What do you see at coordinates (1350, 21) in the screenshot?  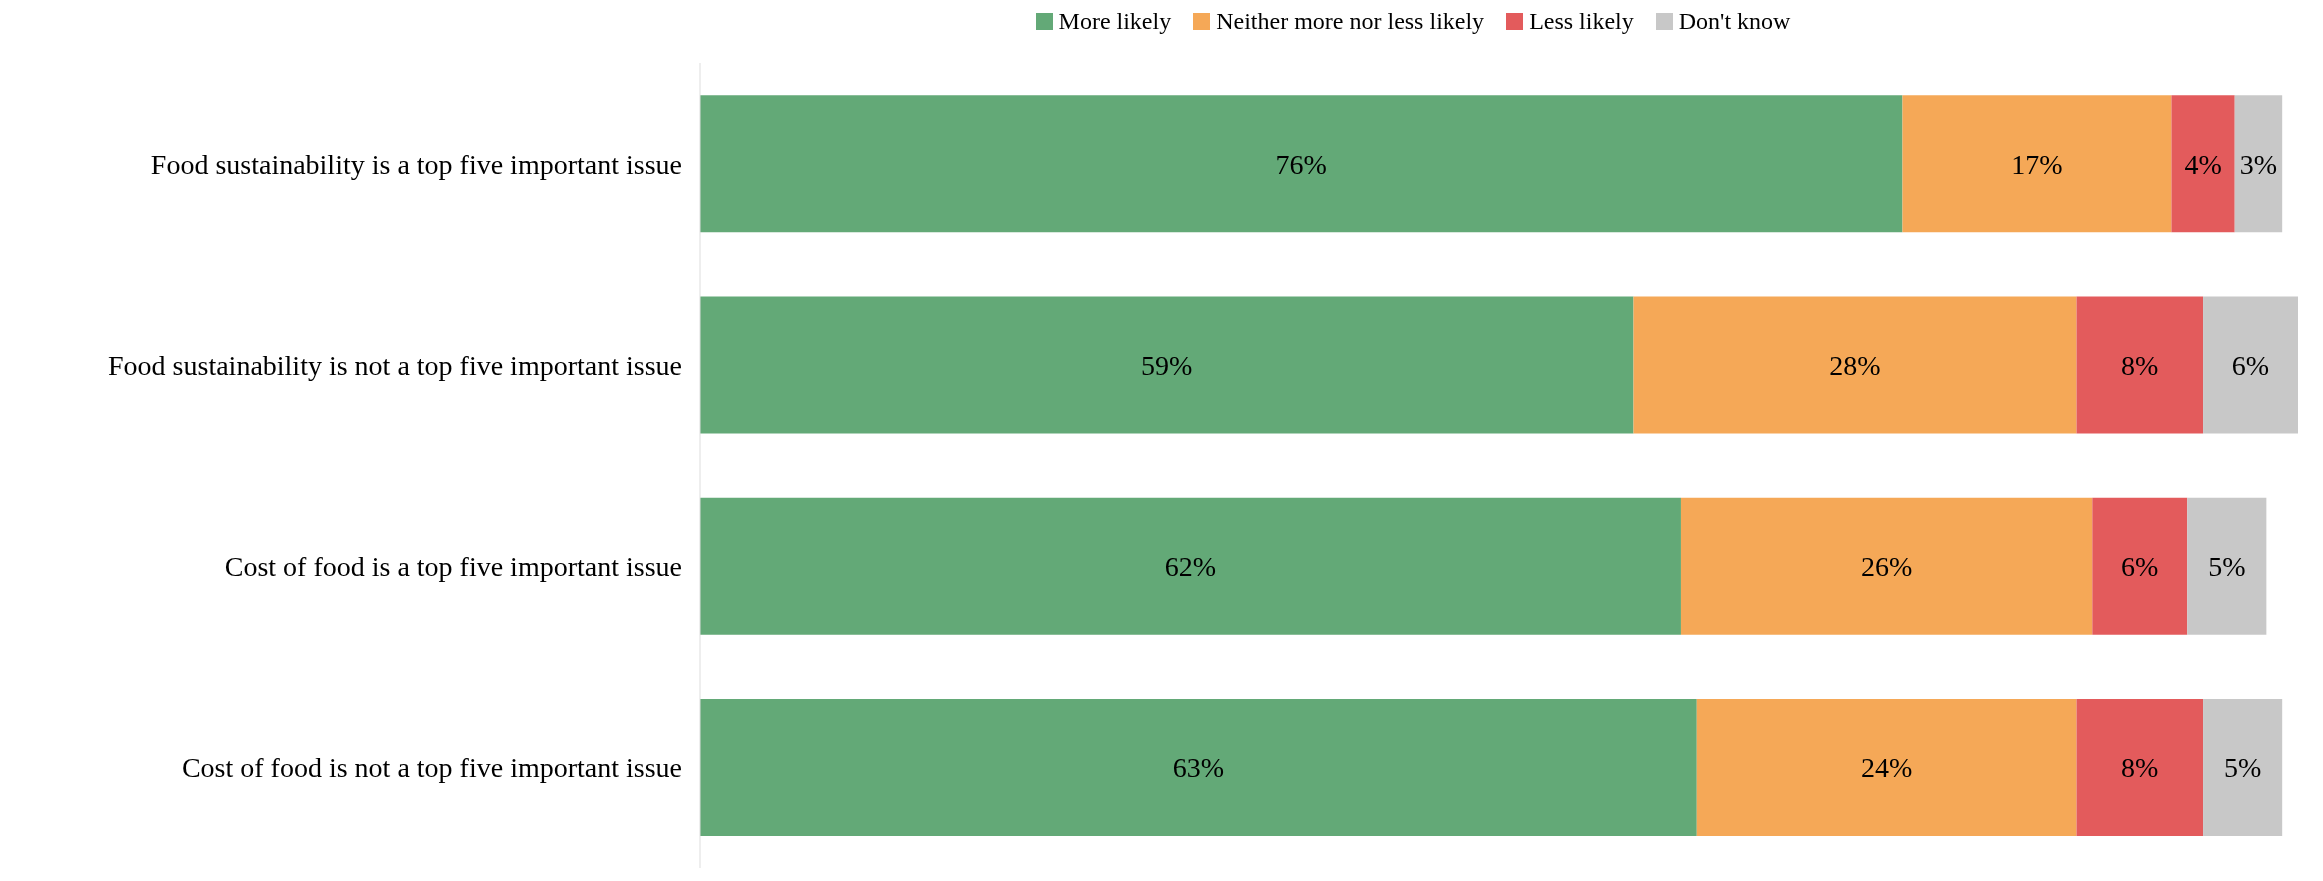 I see `legend-label: Neither more nor less likely` at bounding box center [1350, 21].